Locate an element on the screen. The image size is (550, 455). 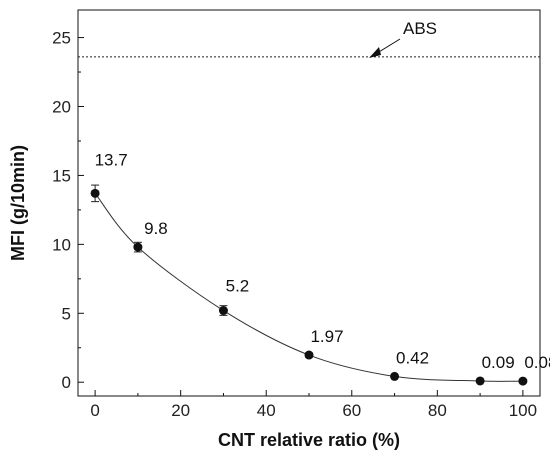
abs-label: ABS is located at coordinates (420, 28).